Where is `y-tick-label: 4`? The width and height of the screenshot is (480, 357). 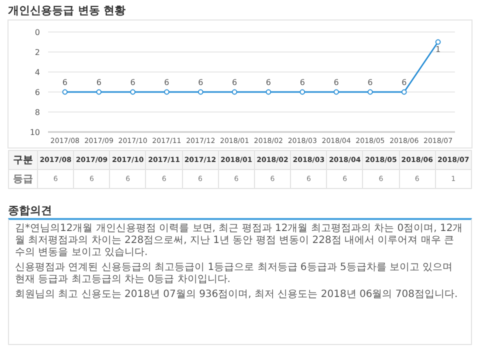 y-tick-label: 4 is located at coordinates (37, 72).